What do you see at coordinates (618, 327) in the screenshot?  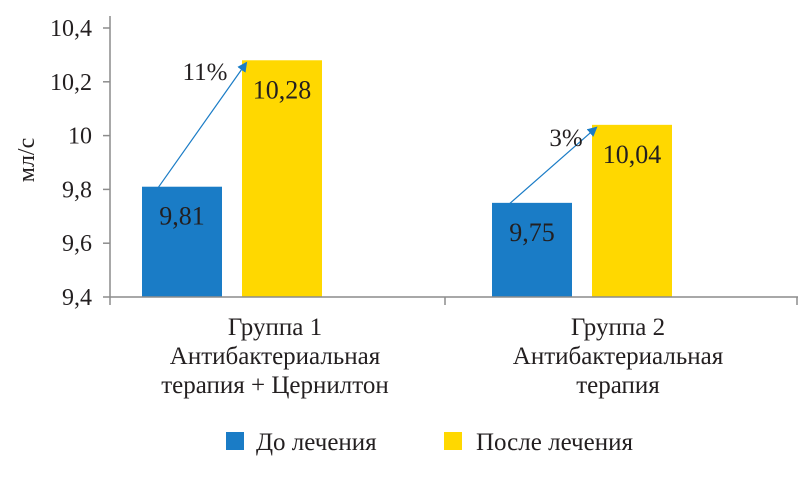 I see `category-label: Группа 2` at bounding box center [618, 327].